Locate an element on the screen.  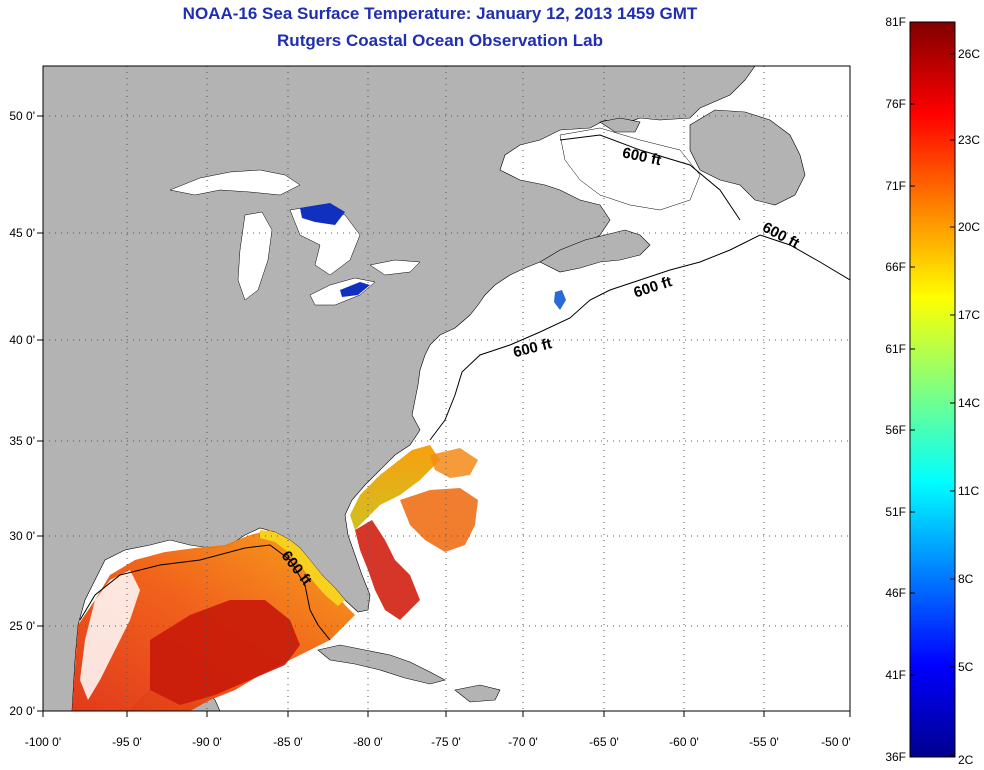
colorbar-f-label: 61F is located at coordinates (895, 349).